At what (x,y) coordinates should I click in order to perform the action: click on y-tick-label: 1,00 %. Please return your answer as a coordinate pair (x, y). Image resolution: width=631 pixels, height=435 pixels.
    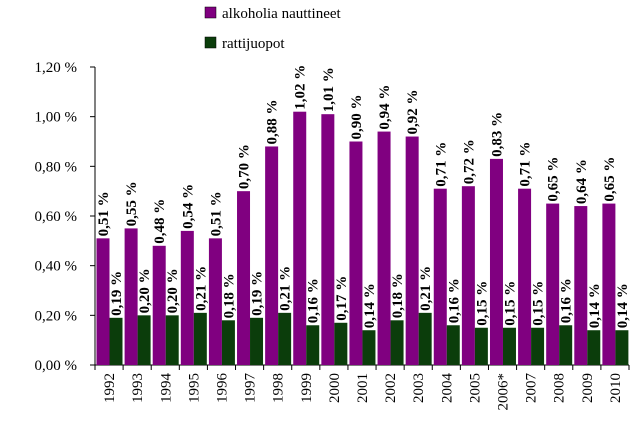
    Looking at the image, I should click on (56, 118).